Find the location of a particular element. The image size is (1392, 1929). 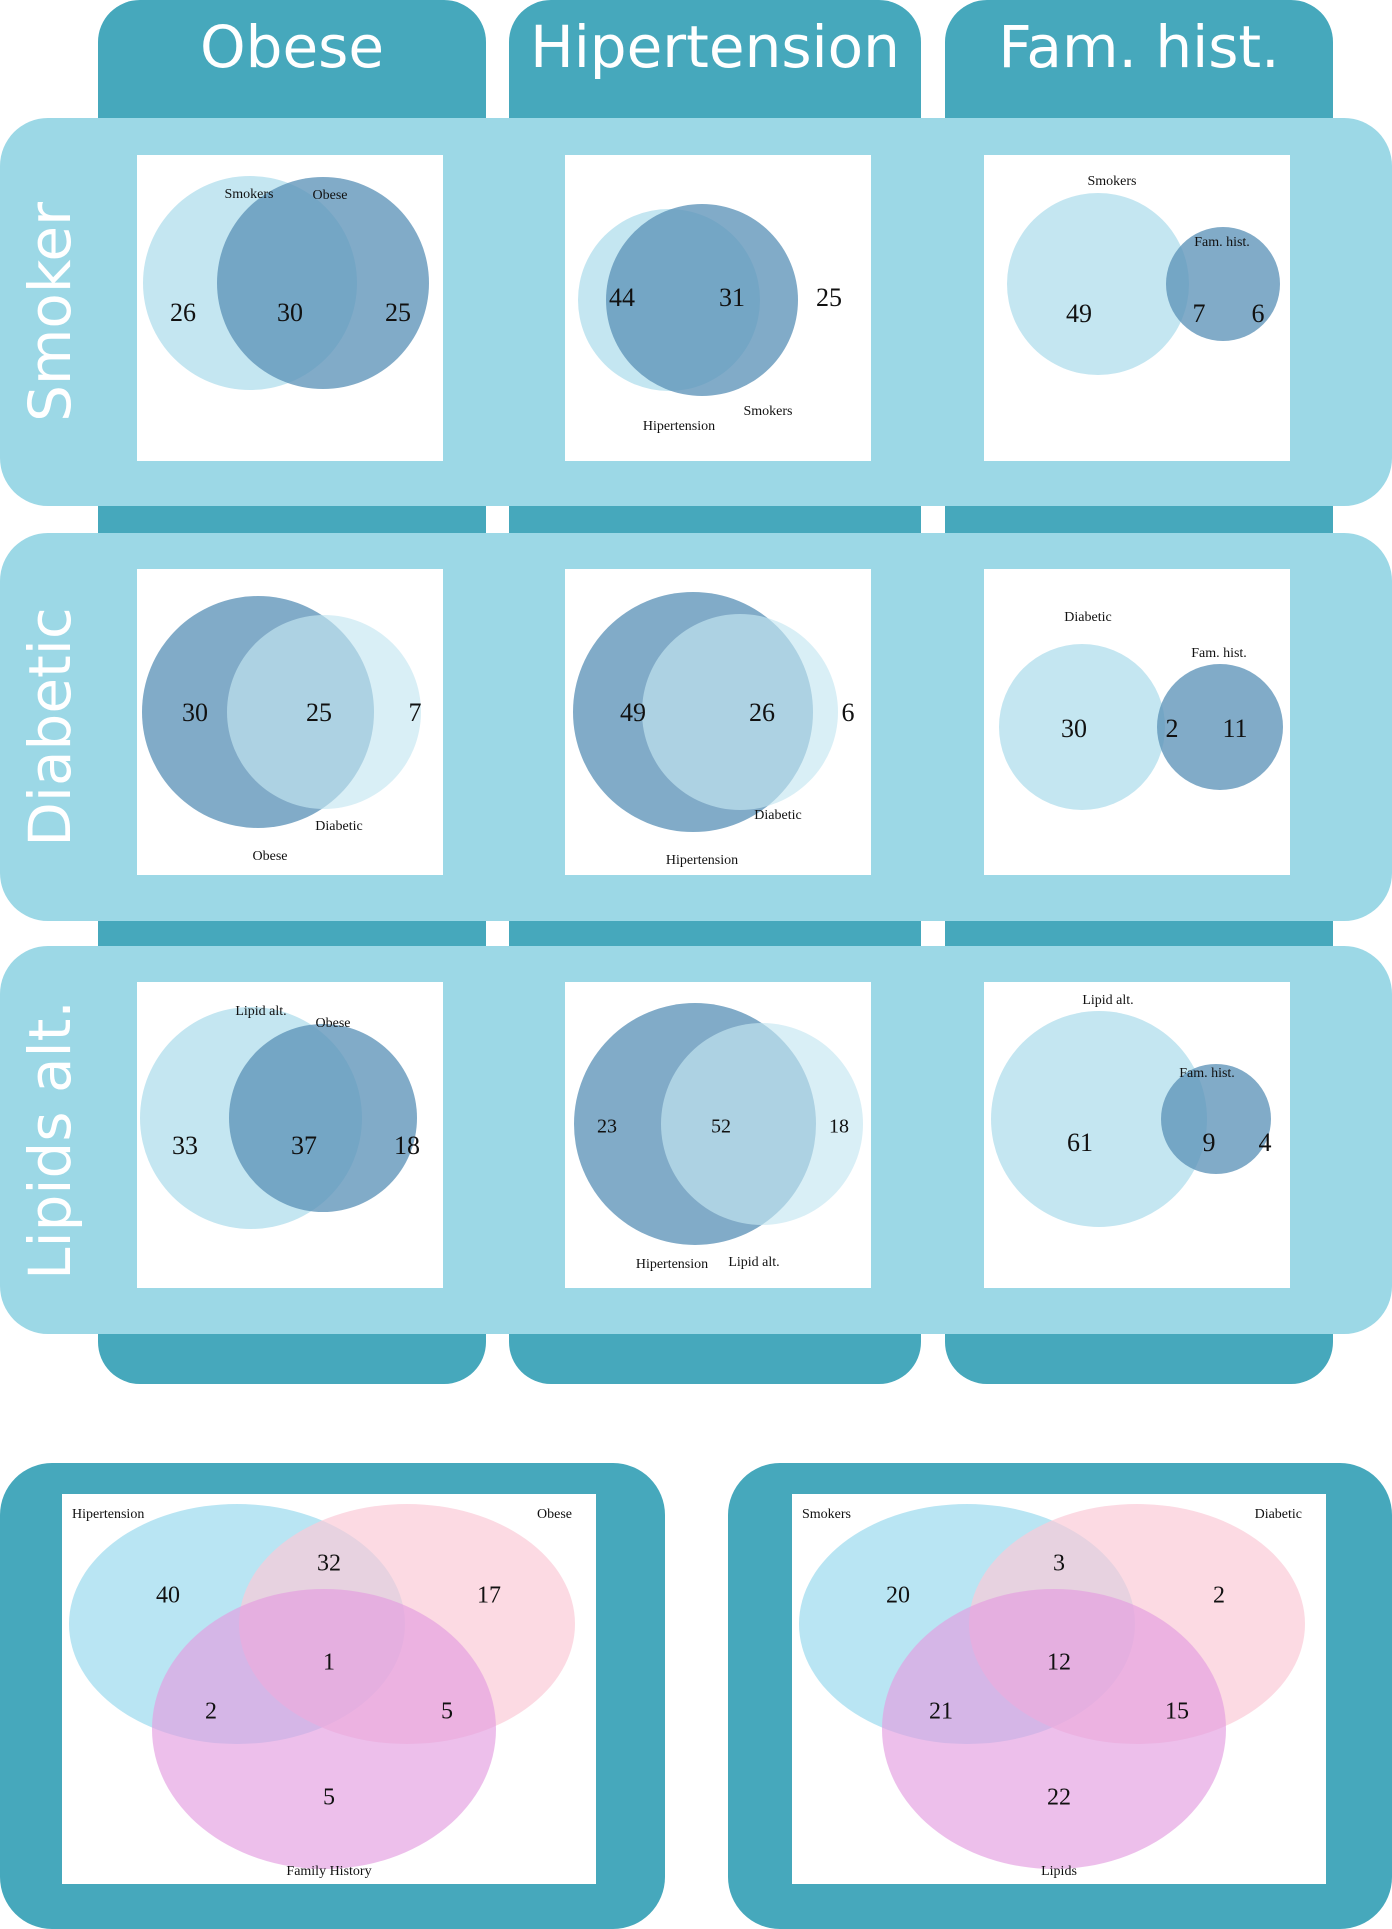

region-count: 61 is located at coordinates (1080, 1142).